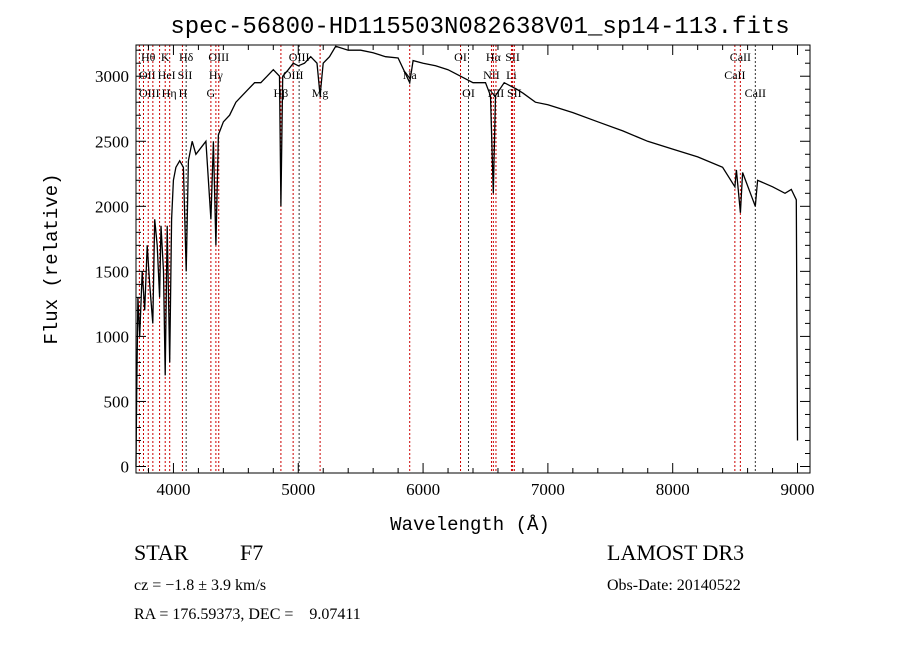  I want to click on x-tick-label: 8000, so click(673, 489).